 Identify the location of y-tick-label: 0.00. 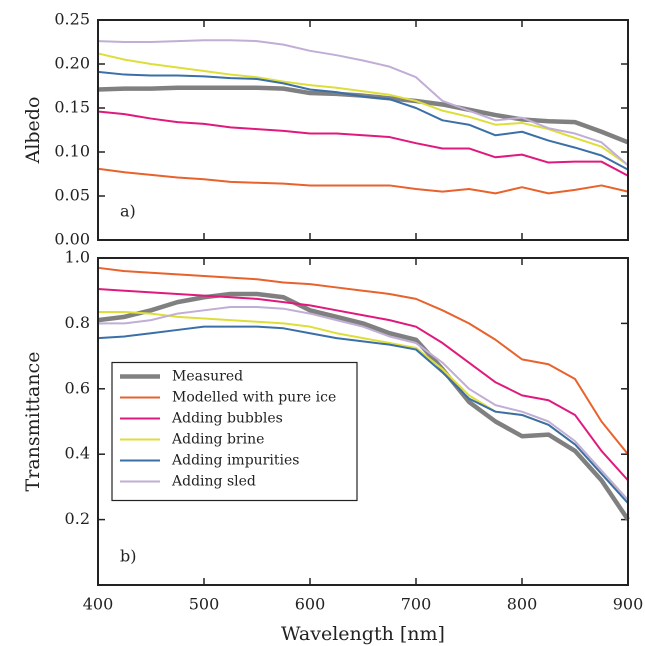
(72, 239).